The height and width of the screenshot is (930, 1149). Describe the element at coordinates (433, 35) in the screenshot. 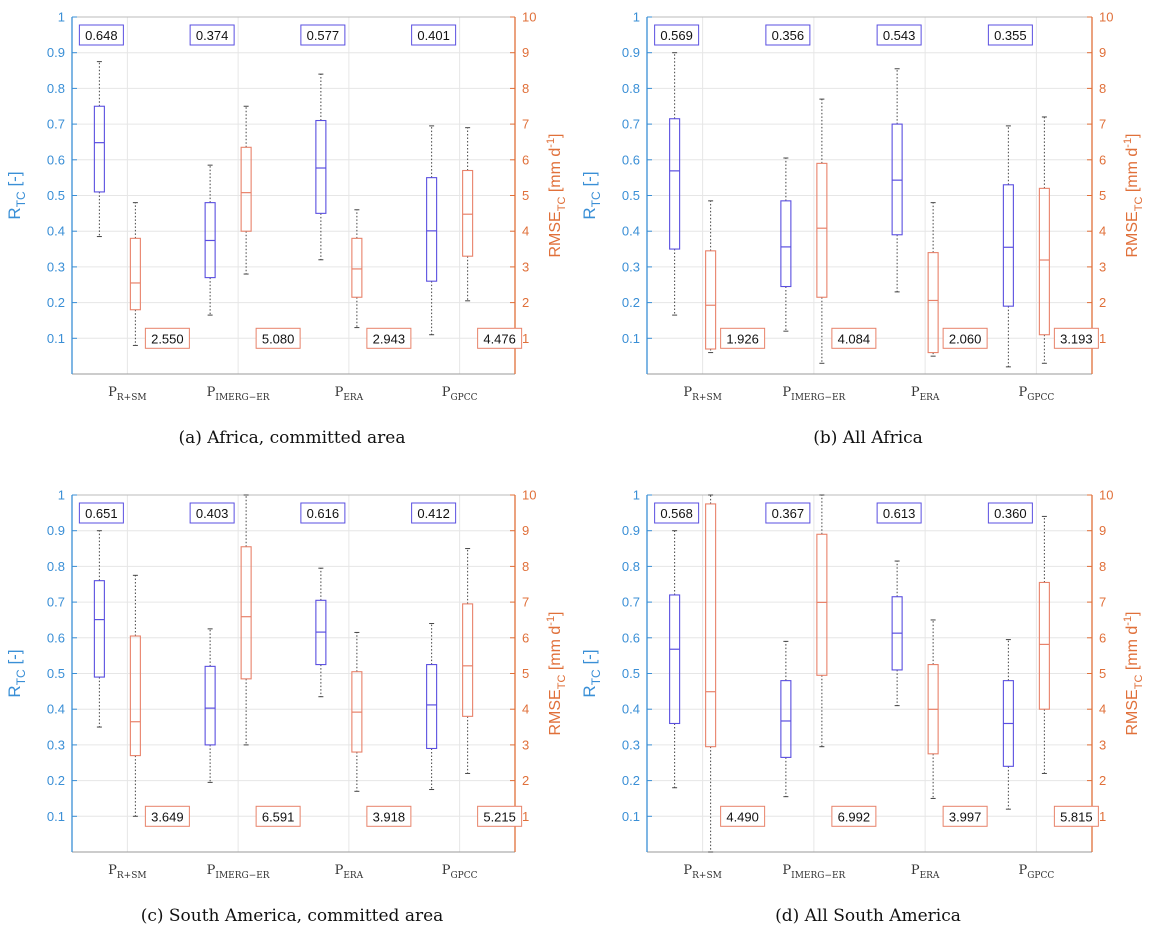

I see `r-tc-median-label: 0.401` at that location.